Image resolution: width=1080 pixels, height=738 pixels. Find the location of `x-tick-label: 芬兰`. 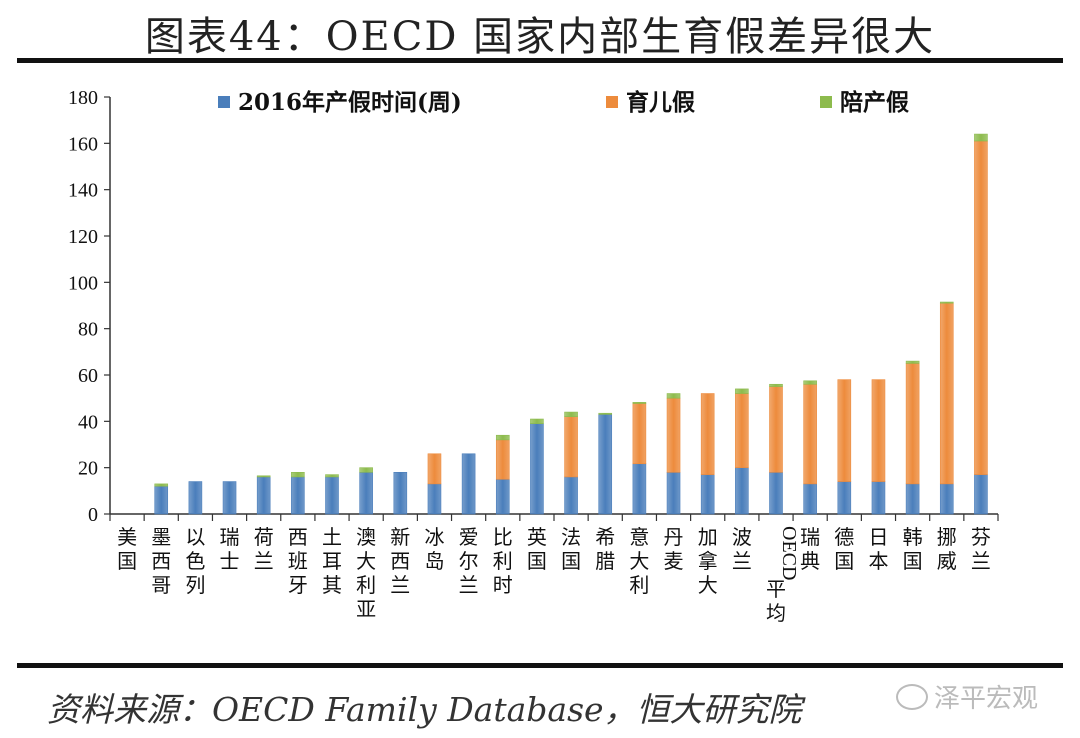

x-tick-label: 芬兰 is located at coordinates (981, 549).